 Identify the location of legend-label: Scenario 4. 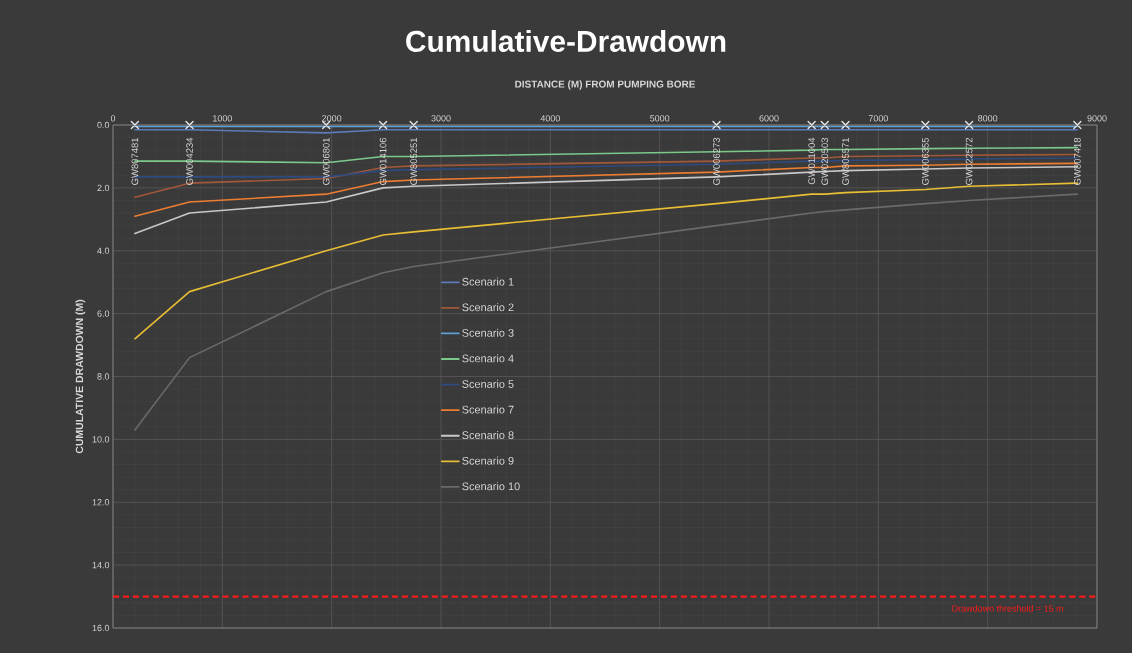
(488, 358).